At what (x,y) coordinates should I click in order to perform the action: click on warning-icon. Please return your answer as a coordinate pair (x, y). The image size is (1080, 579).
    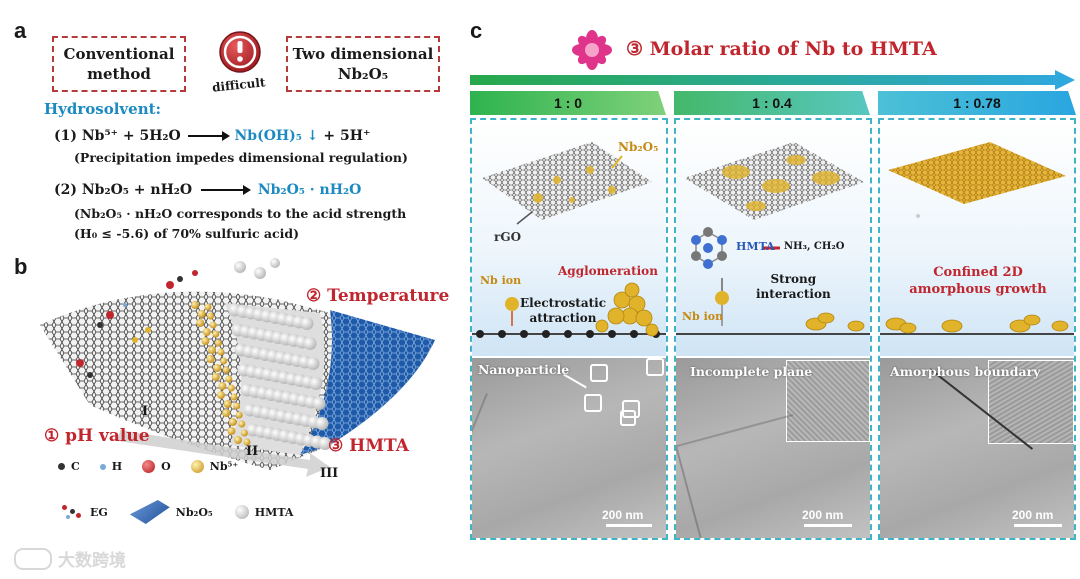
    Looking at the image, I should click on (240, 52).